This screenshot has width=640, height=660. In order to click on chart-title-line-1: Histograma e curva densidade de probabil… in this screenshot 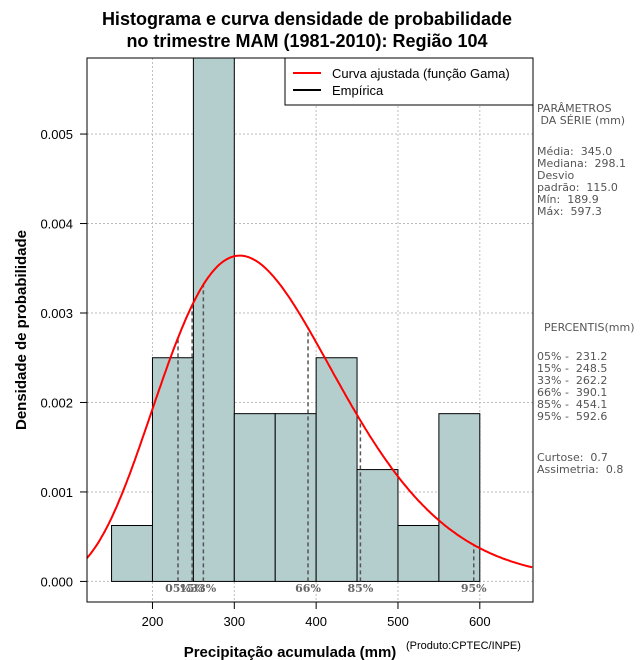, I will do `click(307, 19)`.